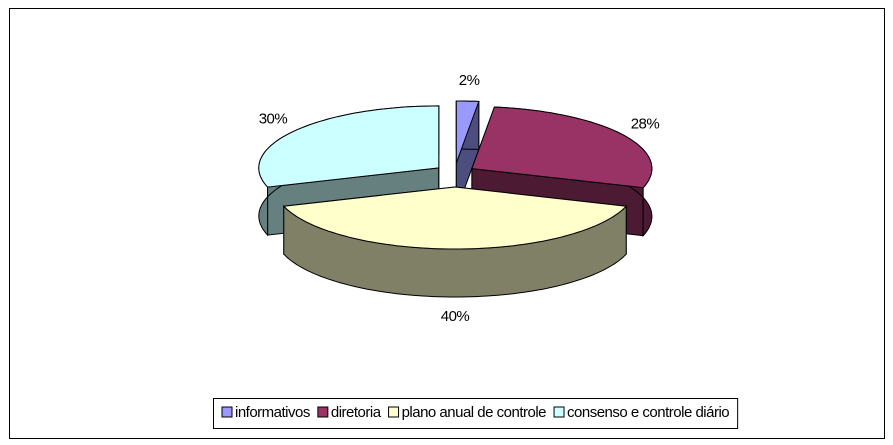 The image size is (893, 445). What do you see at coordinates (356, 412) in the screenshot?
I see `legend-label: diretoria` at bounding box center [356, 412].